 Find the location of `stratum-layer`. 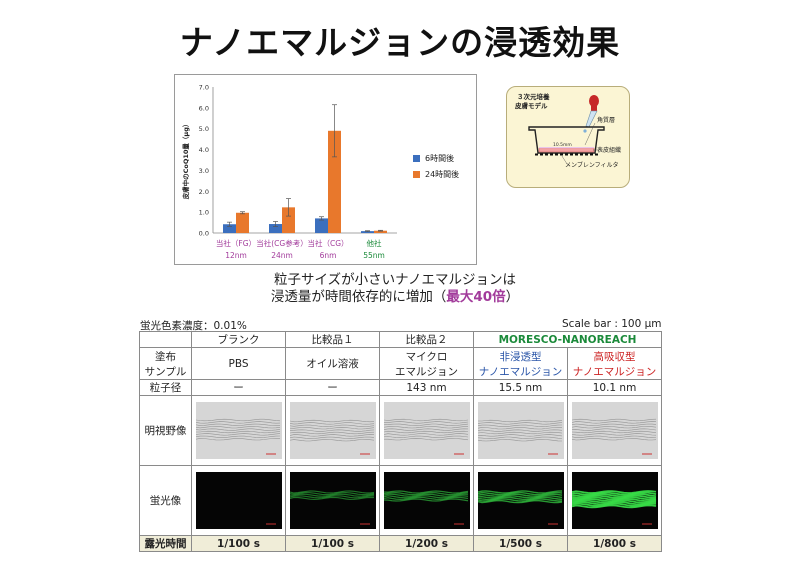

stratum-layer is located at coordinates (566, 148).